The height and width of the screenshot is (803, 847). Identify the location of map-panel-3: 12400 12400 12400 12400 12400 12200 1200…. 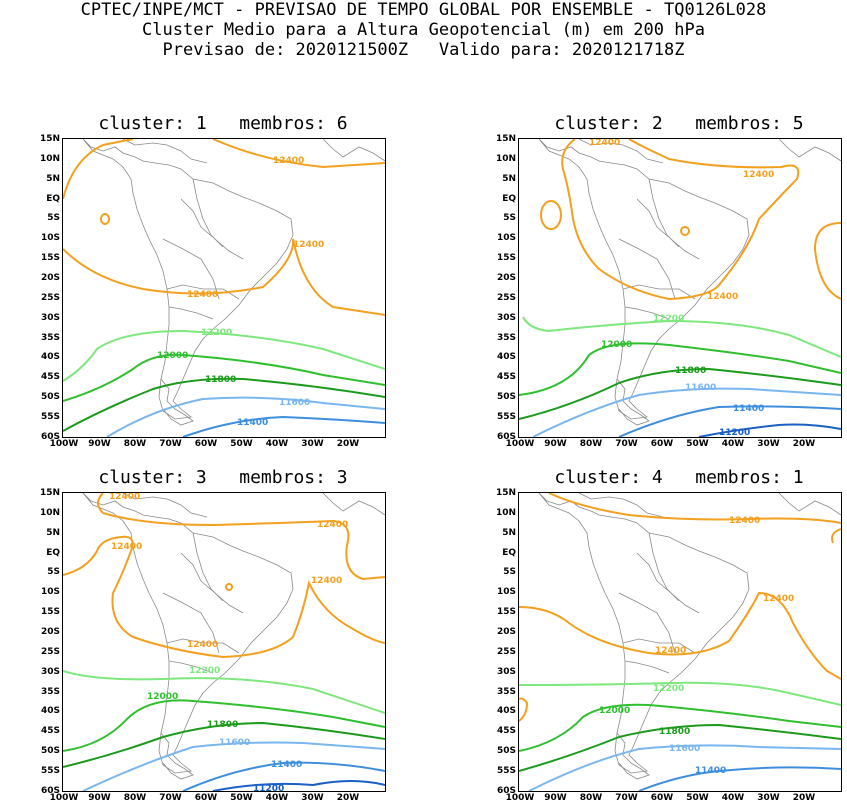
(224, 642).